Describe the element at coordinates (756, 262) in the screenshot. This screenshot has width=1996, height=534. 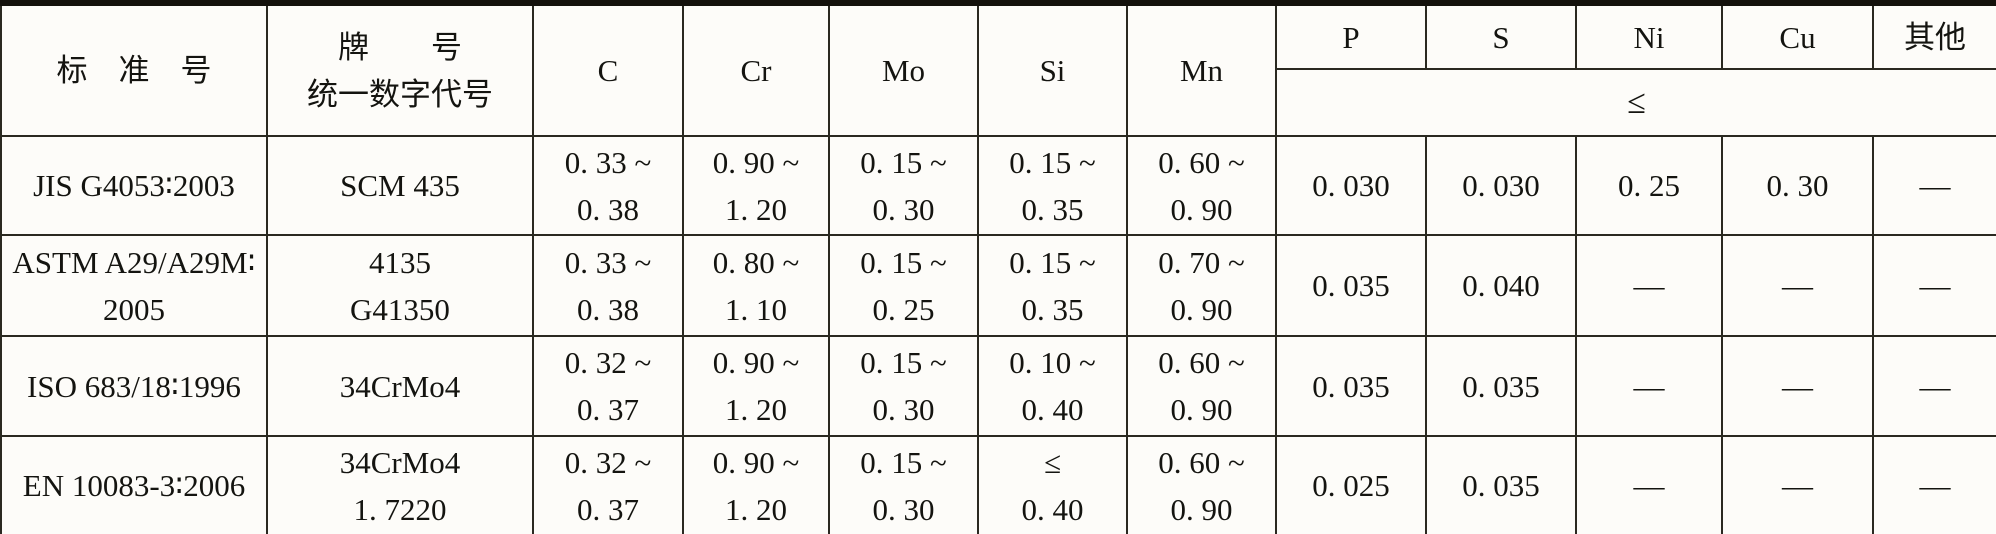
I see `value-text: 0. 80 ~` at that location.